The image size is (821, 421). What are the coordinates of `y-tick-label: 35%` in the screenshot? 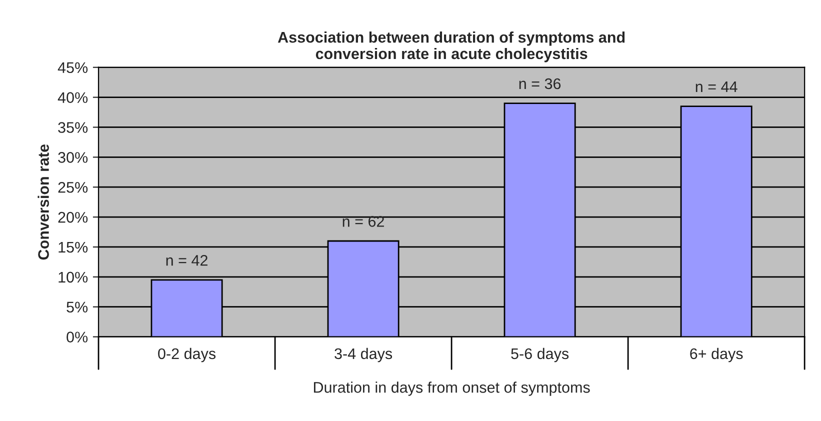 It's located at (73, 127).